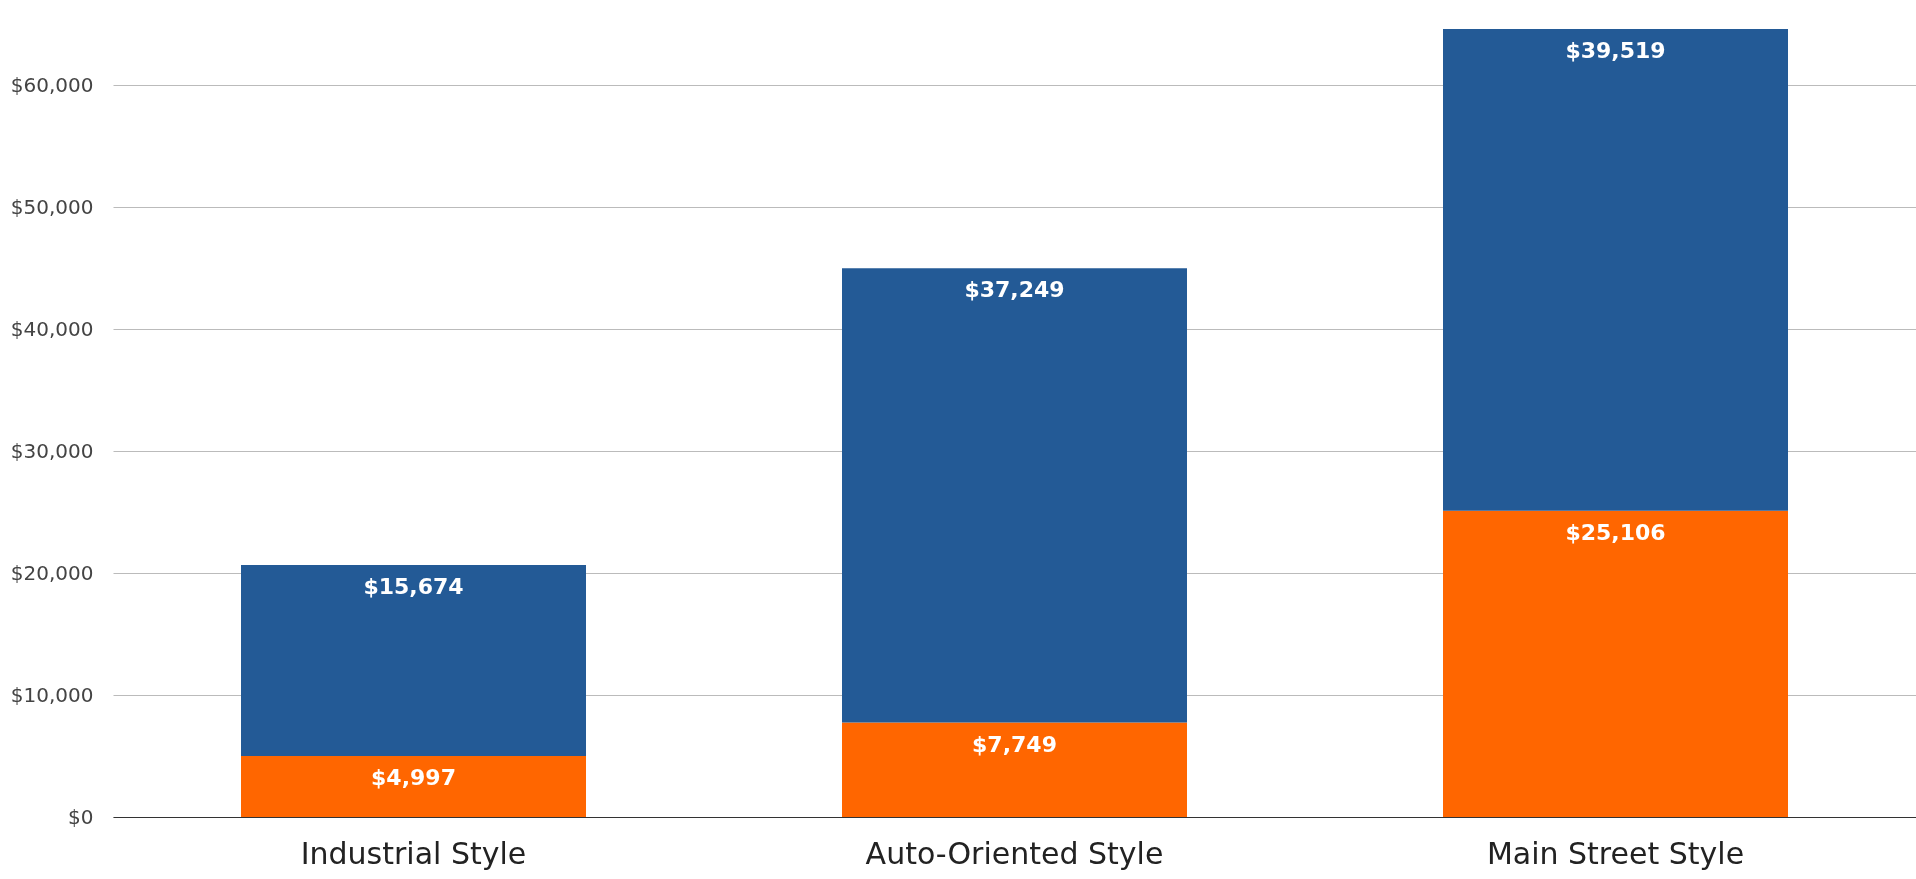 This screenshot has height=879, width=1916. Describe the element at coordinates (413, 778) in the screenshot. I see `text: $4,997` at that location.